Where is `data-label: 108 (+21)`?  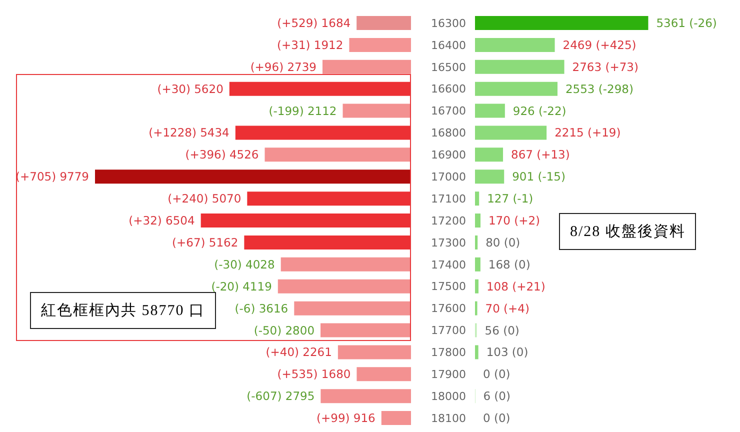 data-label: 108 (+21) is located at coordinates (516, 286).